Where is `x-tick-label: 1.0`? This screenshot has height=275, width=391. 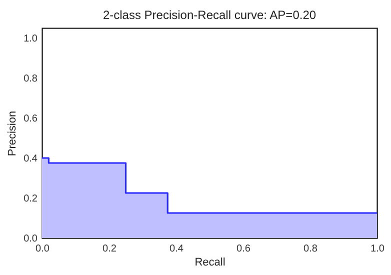
x-tick-label: 1.0 is located at coordinates (377, 249).